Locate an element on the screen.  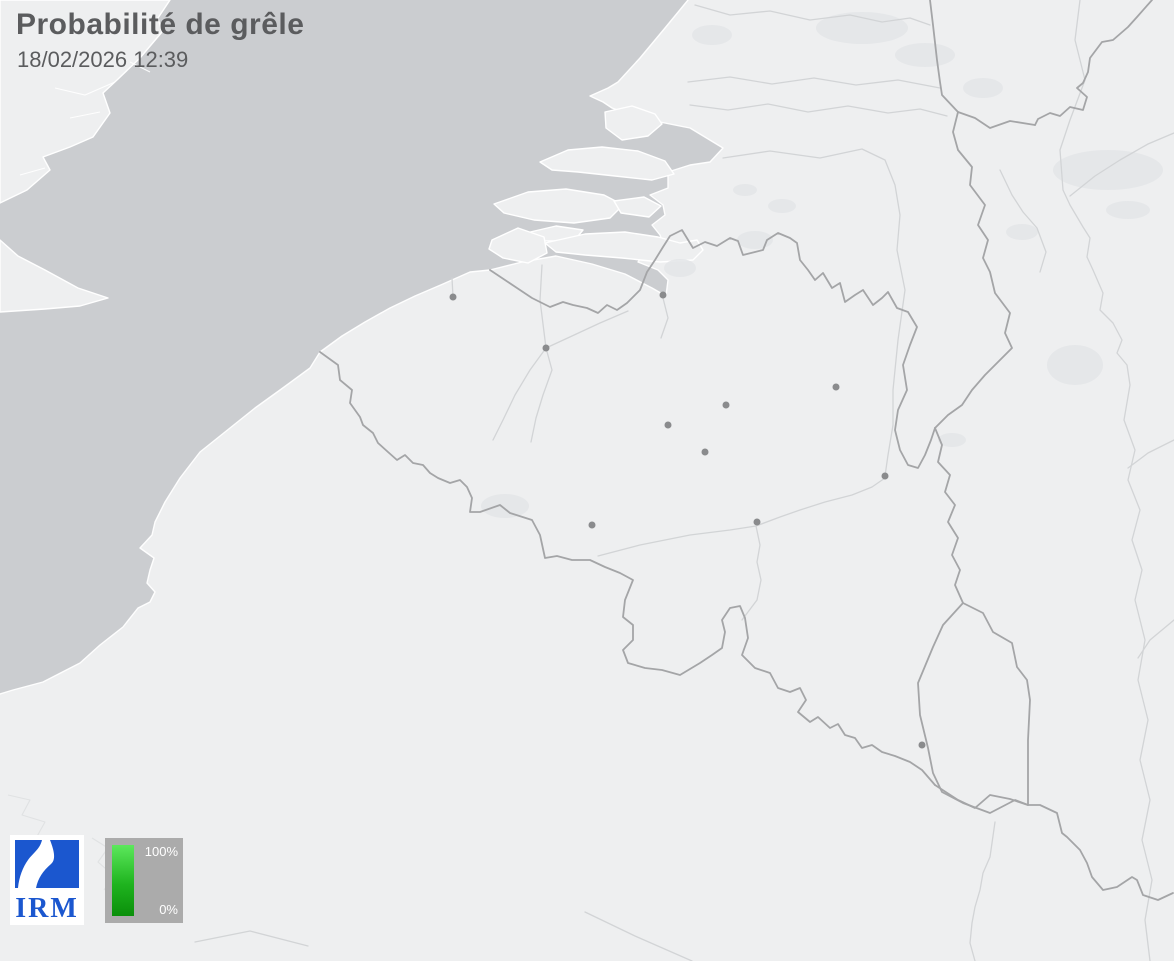
delta-islands is located at coordinates (596, 184).